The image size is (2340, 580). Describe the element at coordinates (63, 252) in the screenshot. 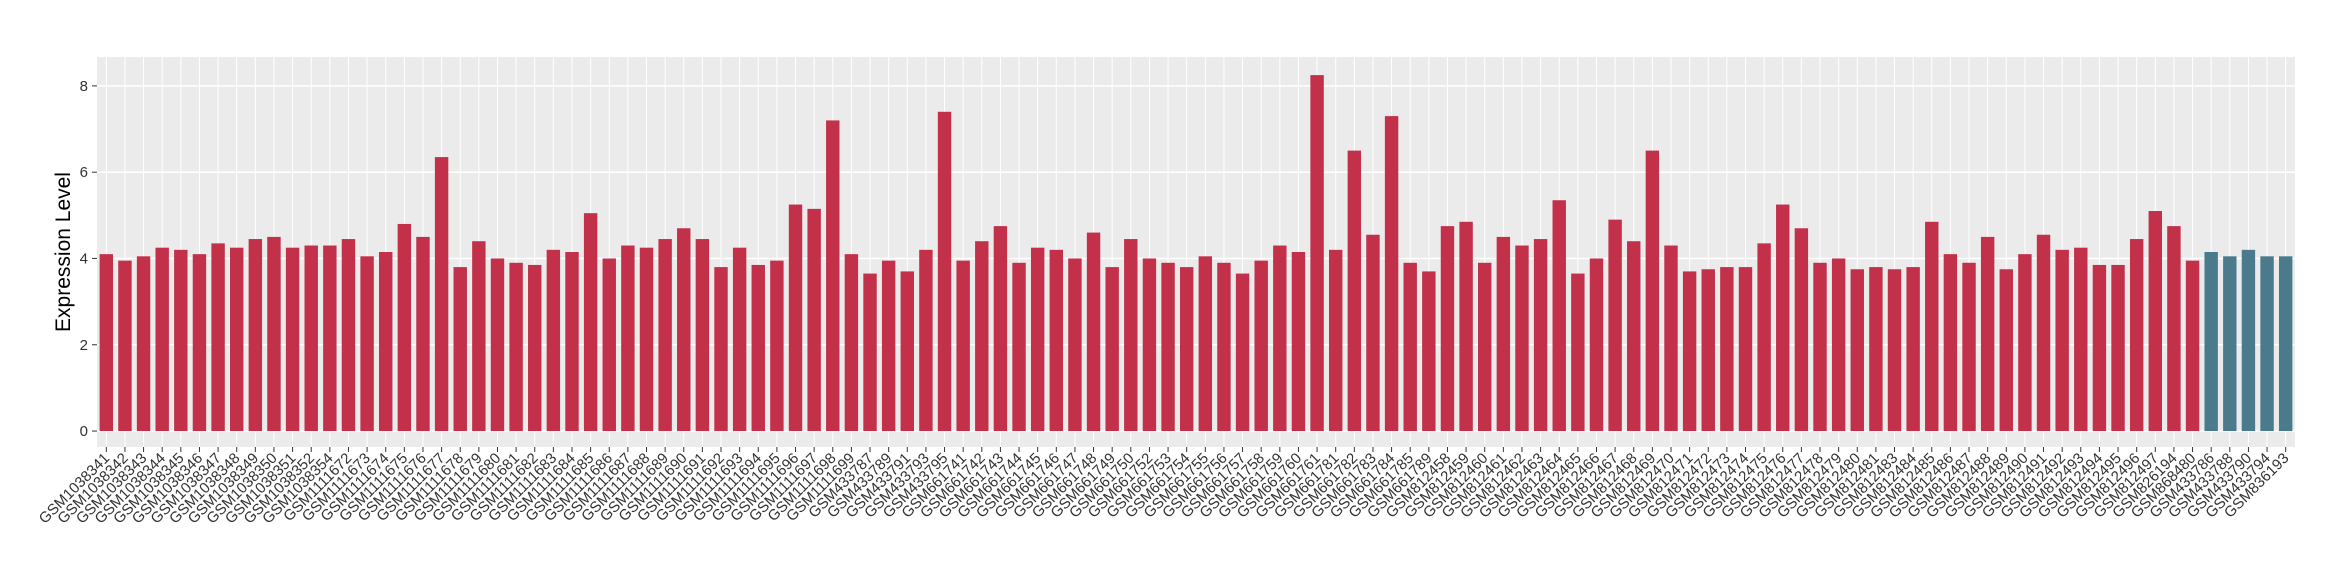

I see `y-axis-title: Expression Level` at that location.